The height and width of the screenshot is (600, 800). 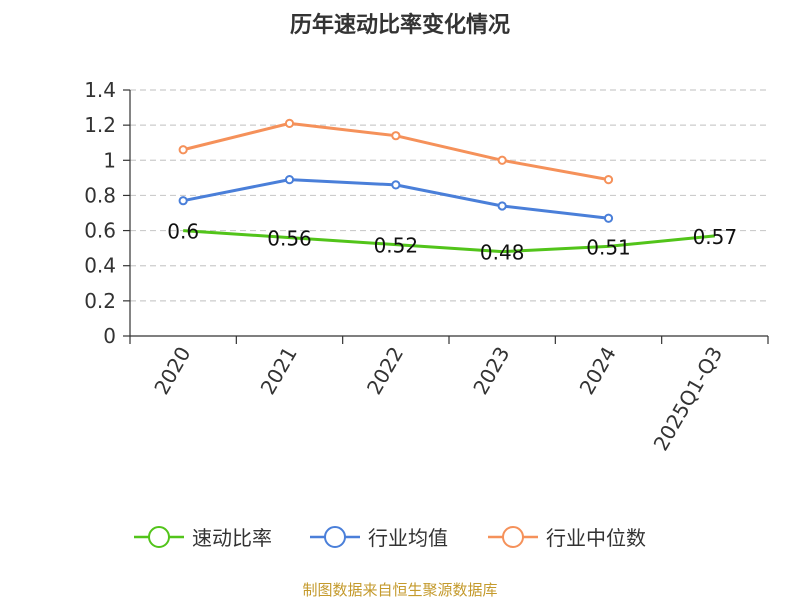 What do you see at coordinates (100, 301) in the screenshot?
I see `y-tick-label: 0.2` at bounding box center [100, 301].